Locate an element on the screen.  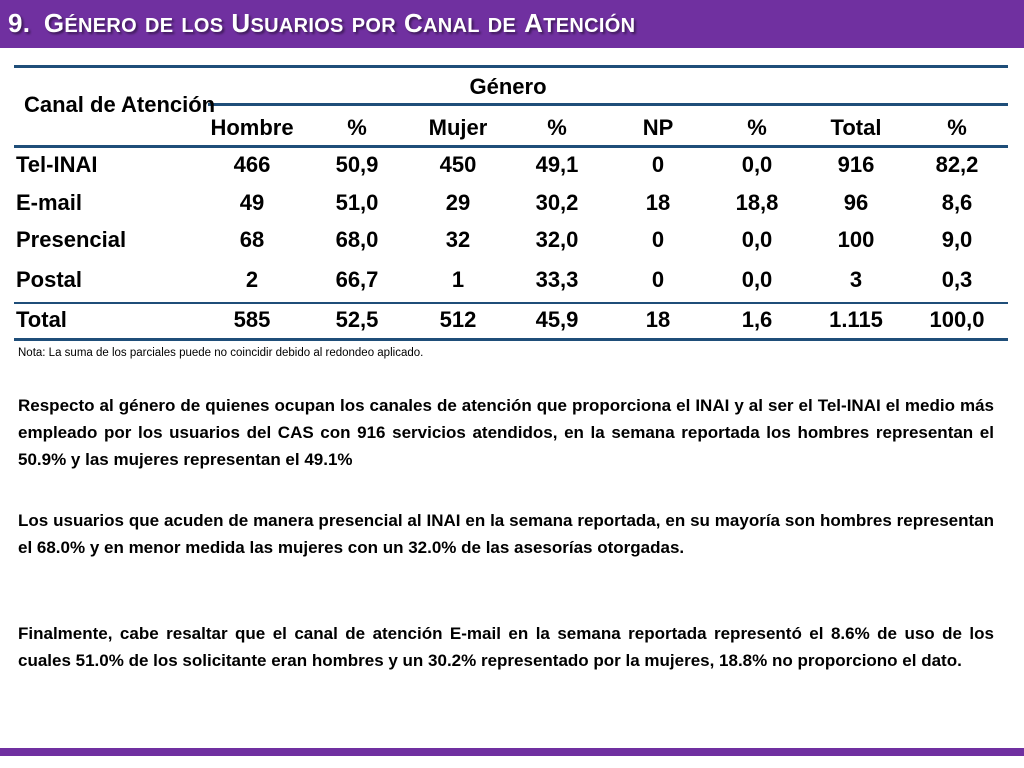
table-cell: 2 is located at coordinates (252, 279).